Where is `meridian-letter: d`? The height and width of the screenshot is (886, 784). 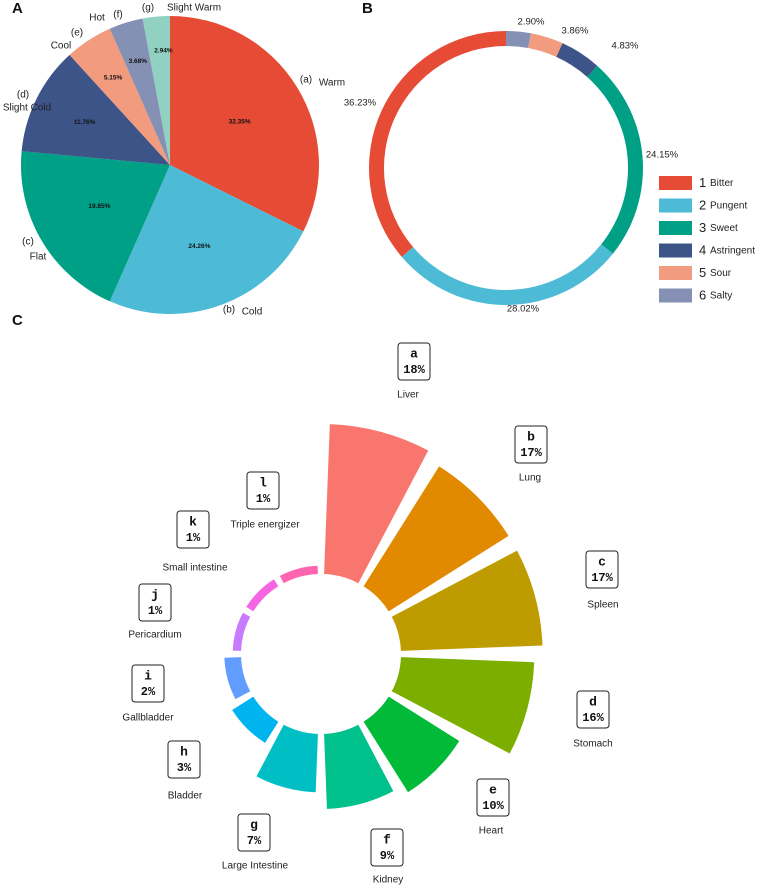 meridian-letter: d is located at coordinates (593, 701).